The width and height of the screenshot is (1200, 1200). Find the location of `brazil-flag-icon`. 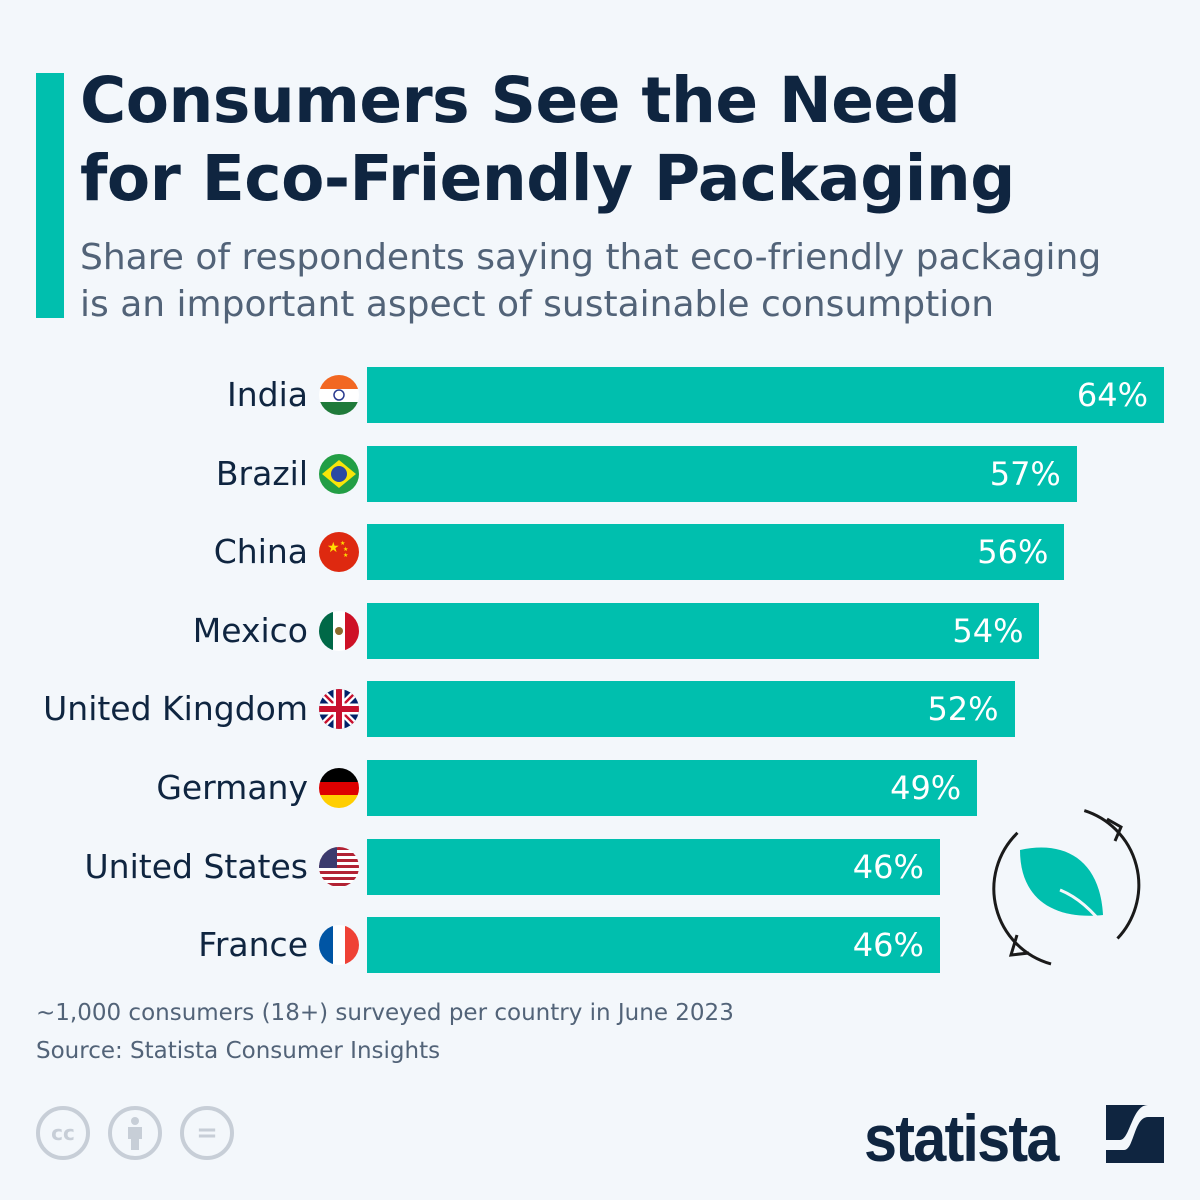

brazil-flag-icon is located at coordinates (339, 473).